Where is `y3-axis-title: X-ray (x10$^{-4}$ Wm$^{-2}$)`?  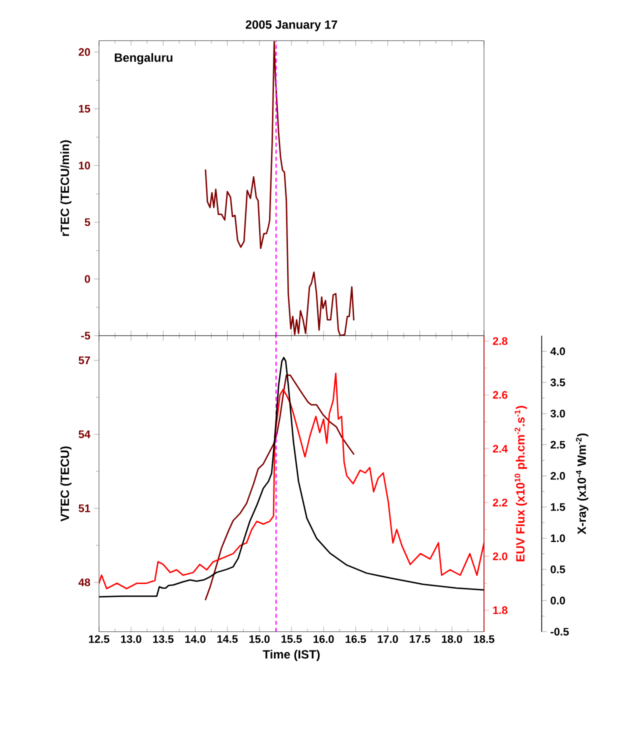 y3-axis-title: X-ray (x10$^{-4}$ Wm$^{-2}$) is located at coordinates (582, 484).